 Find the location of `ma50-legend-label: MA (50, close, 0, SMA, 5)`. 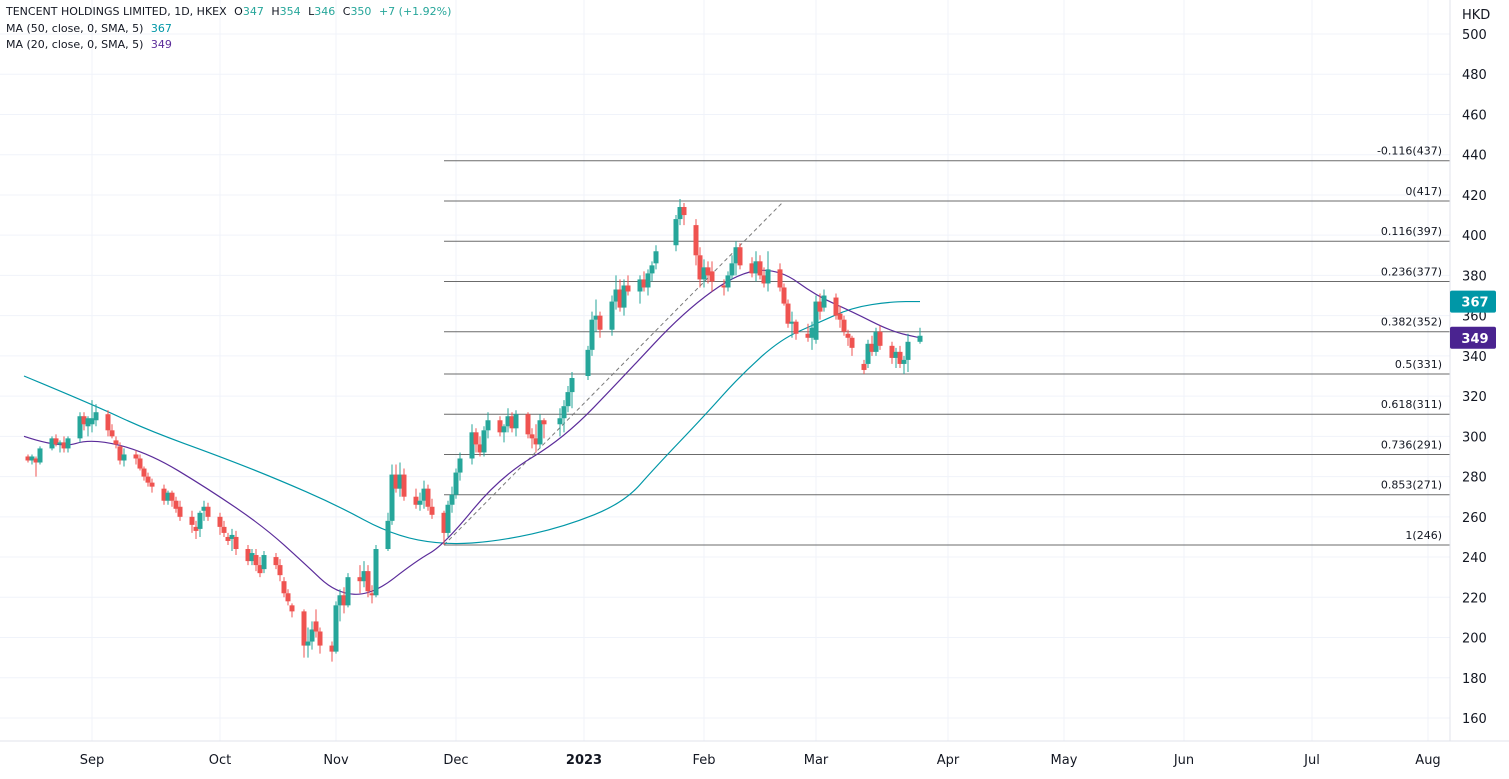

ma50-legend-label: MA (50, close, 0, SMA, 5) is located at coordinates (75, 28).